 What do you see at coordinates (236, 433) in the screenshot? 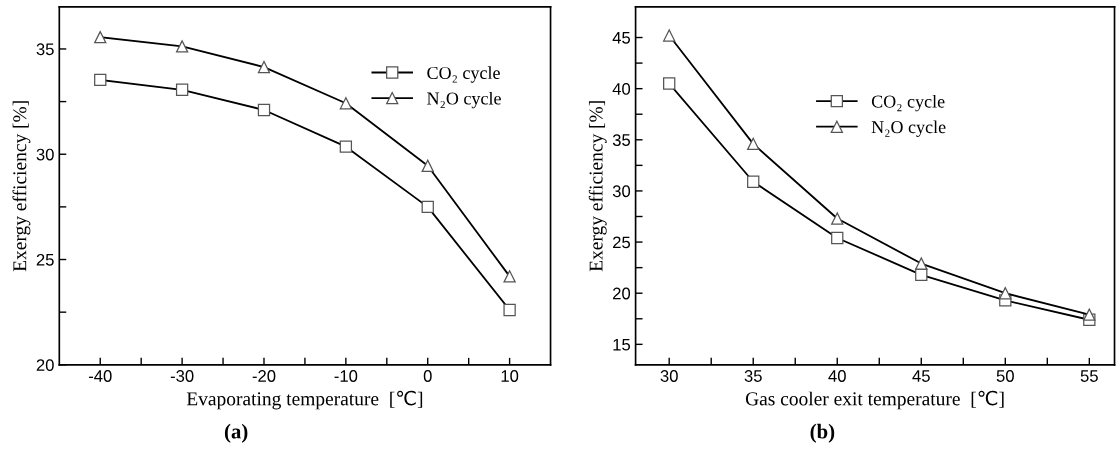
I see `text: (a)` at bounding box center [236, 433].